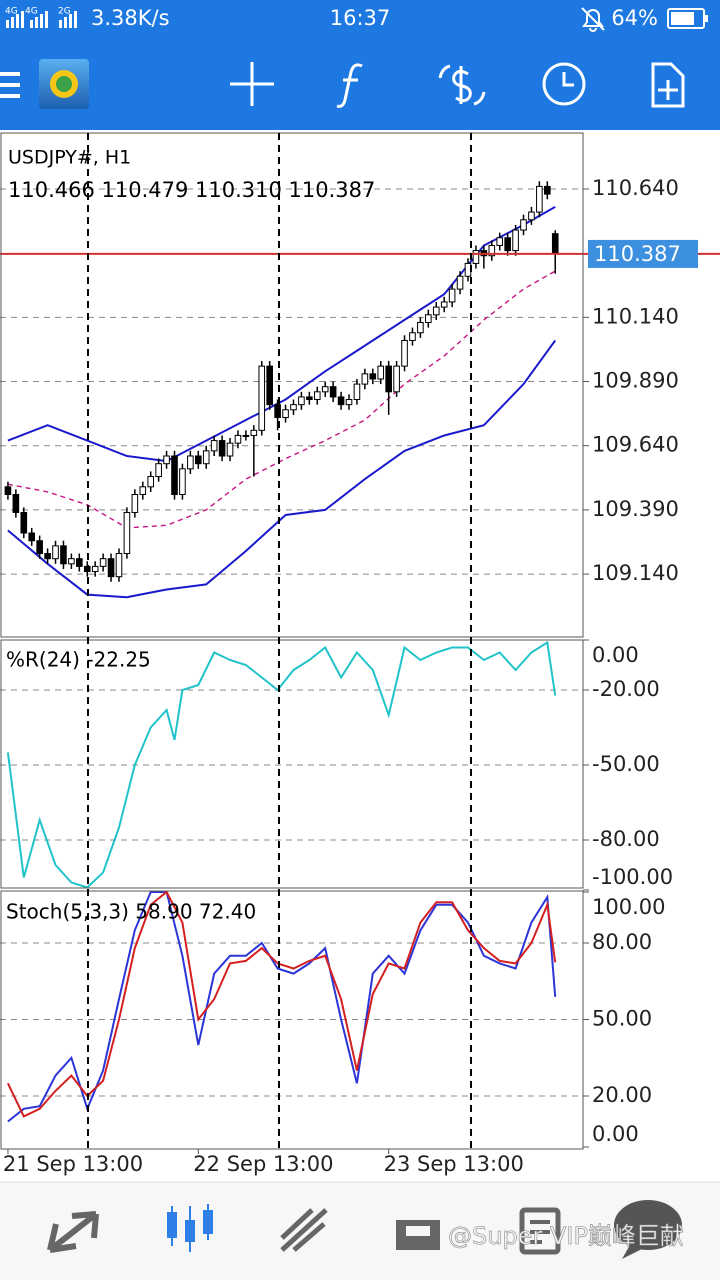 The width and height of the screenshot is (720, 1280). I want to click on app-logo, so click(64, 84).